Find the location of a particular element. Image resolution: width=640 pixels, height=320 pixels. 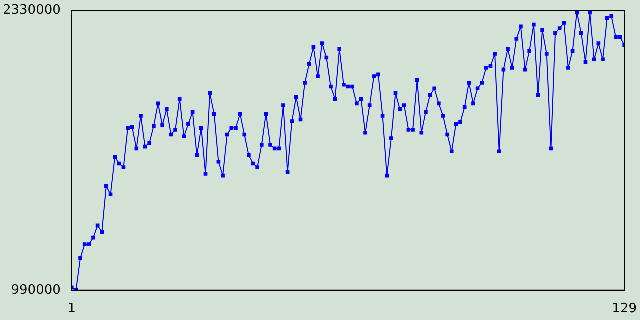

x-tick-label: 129 is located at coordinates (625, 309).